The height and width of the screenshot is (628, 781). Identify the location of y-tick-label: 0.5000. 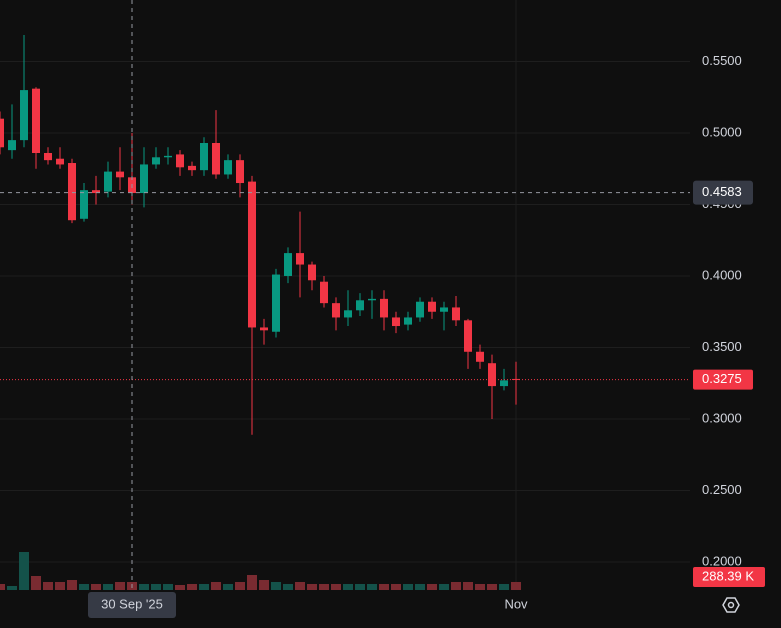
(722, 131).